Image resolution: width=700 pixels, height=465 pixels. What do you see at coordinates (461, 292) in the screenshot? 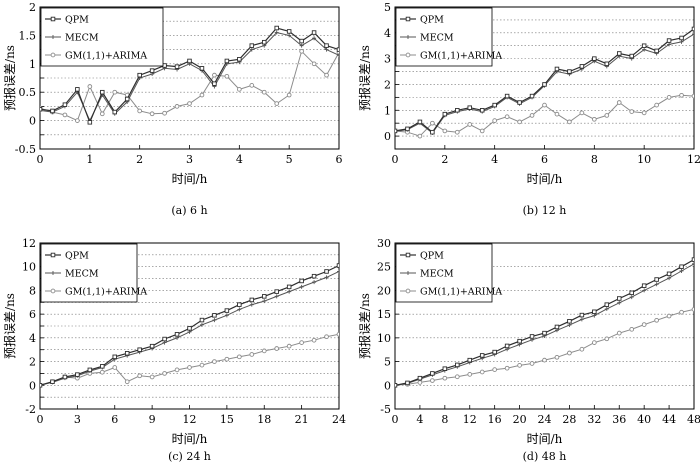
I see `legend-label: GM(1,1)+ARIMA` at bounding box center [461, 292].